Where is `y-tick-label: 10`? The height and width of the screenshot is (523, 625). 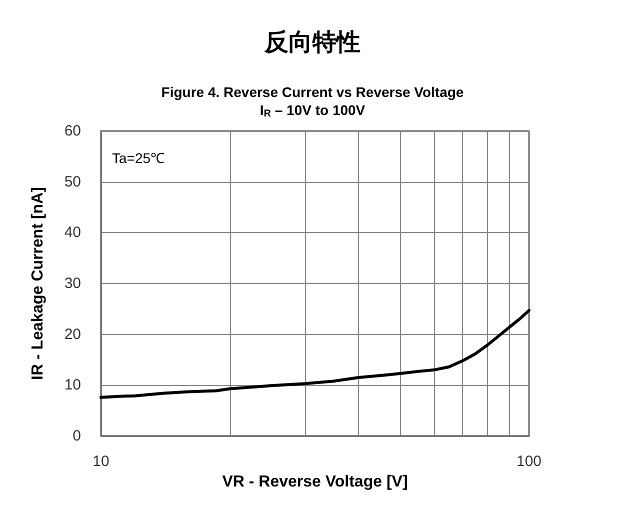 y-tick-label: 10 is located at coordinates (72, 385).